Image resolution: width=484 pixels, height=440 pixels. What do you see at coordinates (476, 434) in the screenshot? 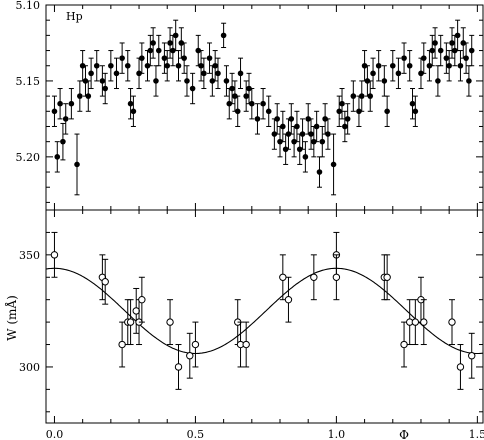
I see `x-tick-label: 1.5` at bounding box center [476, 434].